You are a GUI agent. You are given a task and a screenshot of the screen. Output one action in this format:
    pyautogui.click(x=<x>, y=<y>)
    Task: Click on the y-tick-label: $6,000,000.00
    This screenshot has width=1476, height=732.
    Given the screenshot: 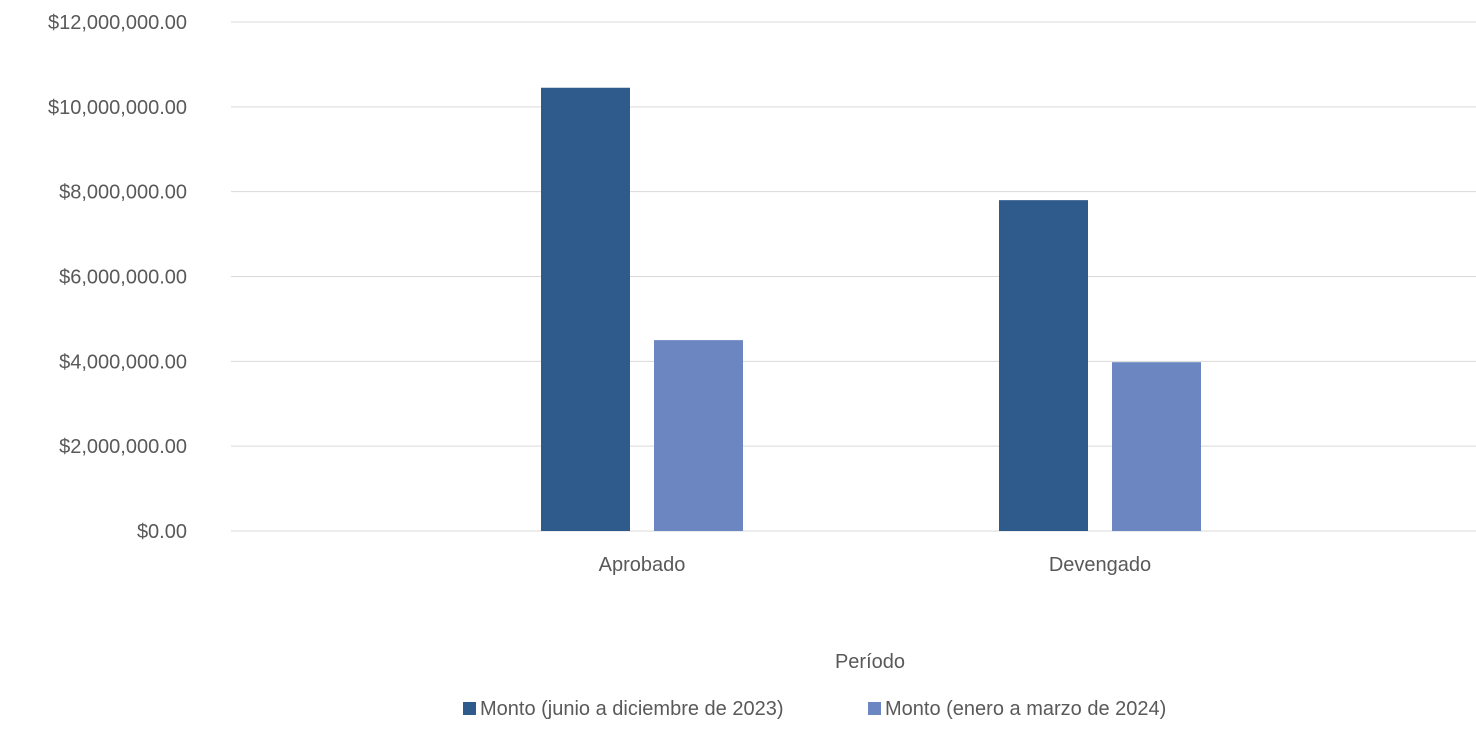 What is the action you would take?
    pyautogui.click(x=123, y=278)
    